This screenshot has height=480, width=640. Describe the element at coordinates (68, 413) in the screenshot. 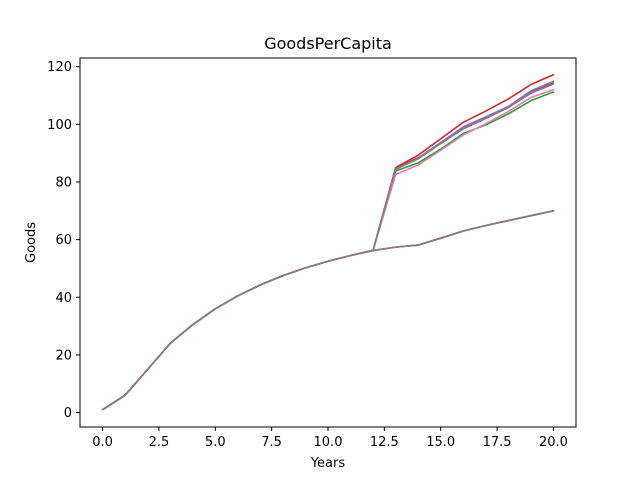

I see `y-tick-label: 0` at that location.